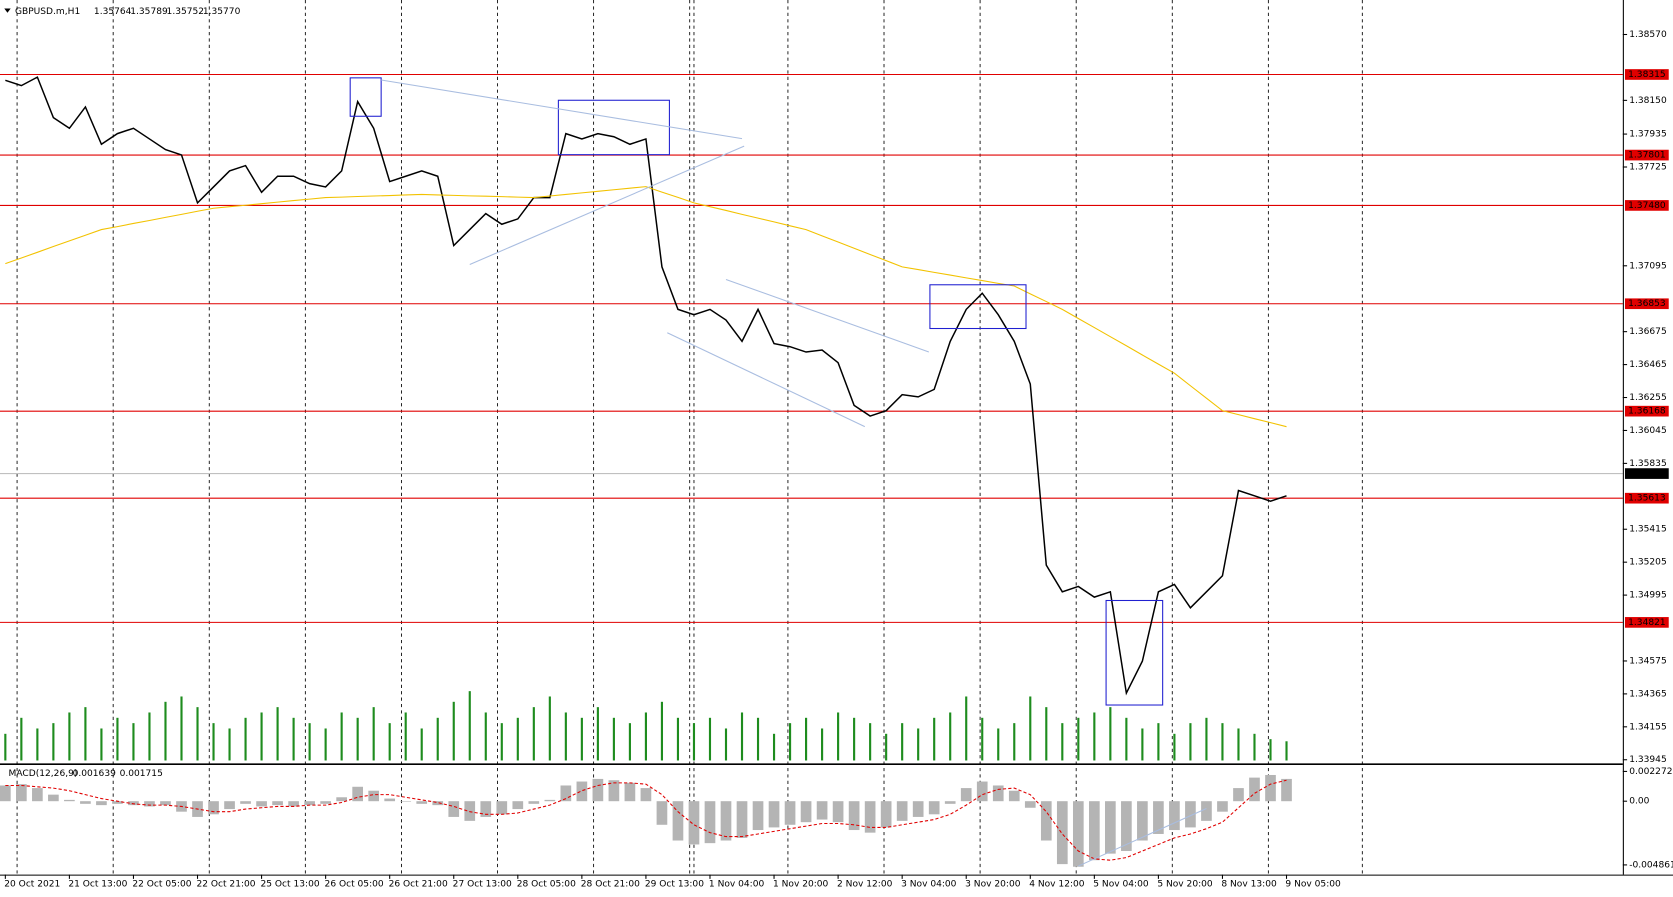 The width and height of the screenshot is (1673, 897). I want to click on macd-tick-label: 0.00, so click(1639, 802).